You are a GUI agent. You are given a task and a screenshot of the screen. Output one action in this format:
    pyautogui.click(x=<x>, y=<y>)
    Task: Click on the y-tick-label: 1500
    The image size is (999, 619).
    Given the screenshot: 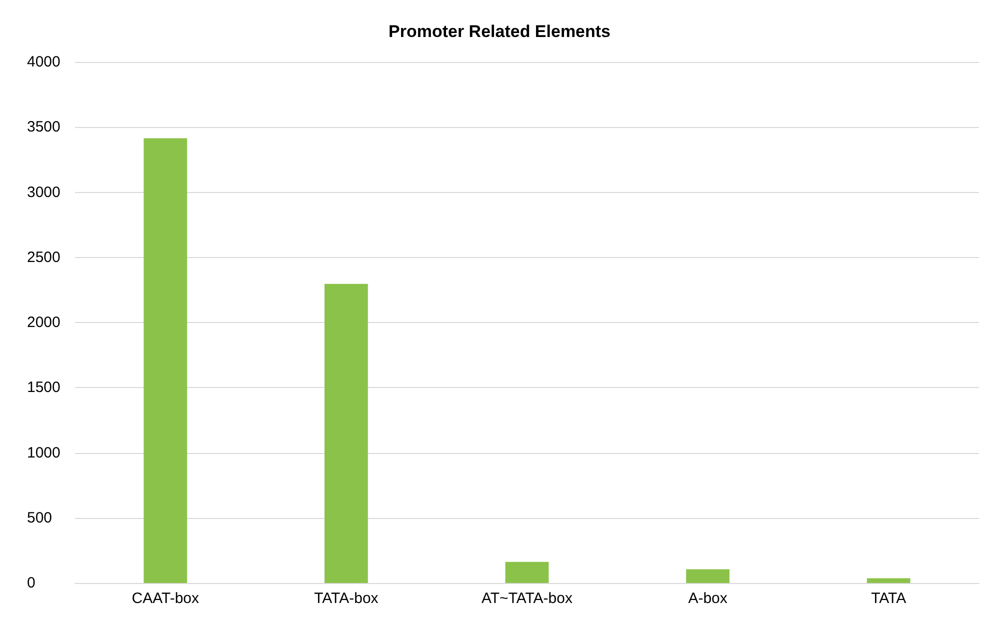 What is the action you would take?
    pyautogui.click(x=43, y=387)
    